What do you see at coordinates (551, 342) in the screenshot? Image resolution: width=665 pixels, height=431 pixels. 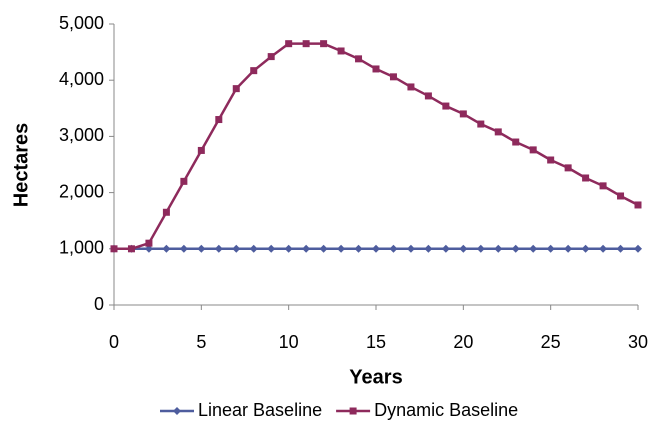 I see `x-tick-label: 25` at bounding box center [551, 342].